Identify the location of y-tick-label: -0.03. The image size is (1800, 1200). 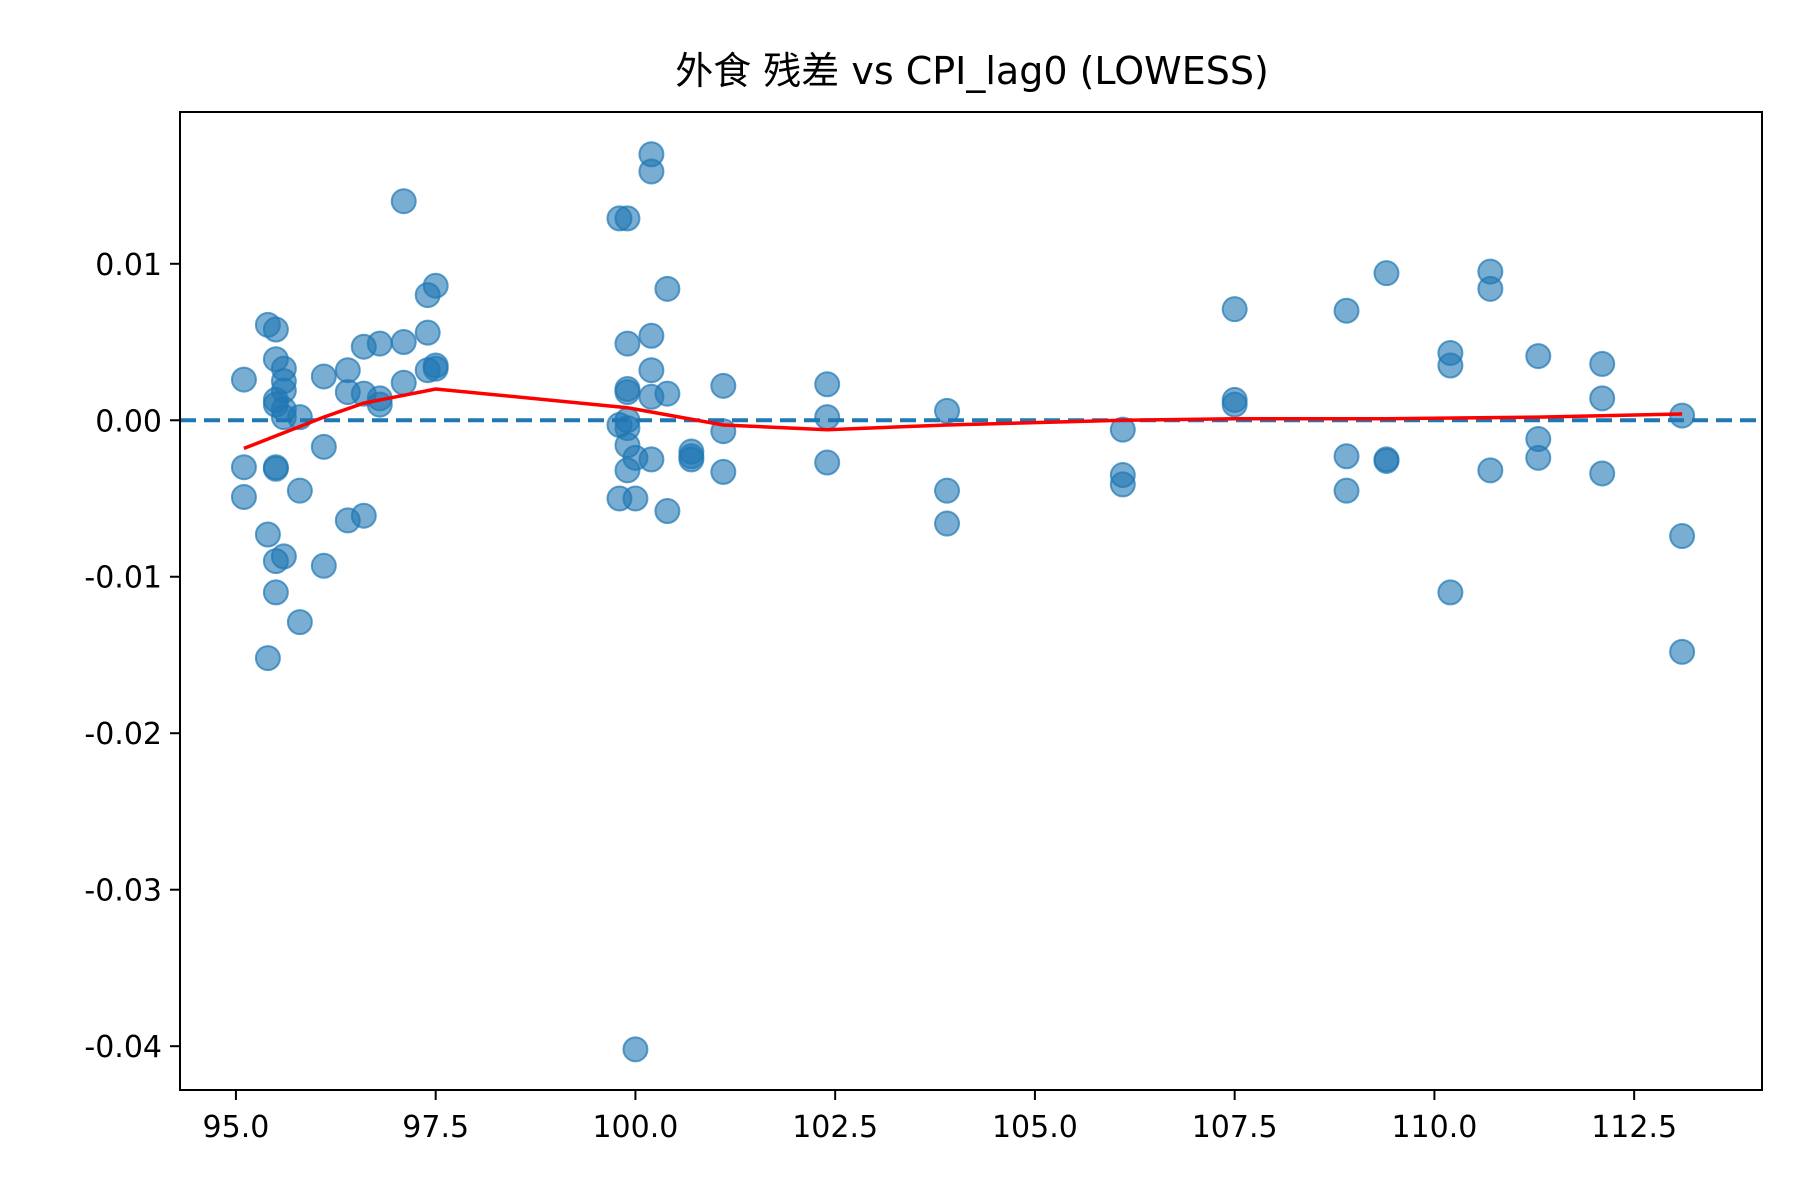
(123, 891).